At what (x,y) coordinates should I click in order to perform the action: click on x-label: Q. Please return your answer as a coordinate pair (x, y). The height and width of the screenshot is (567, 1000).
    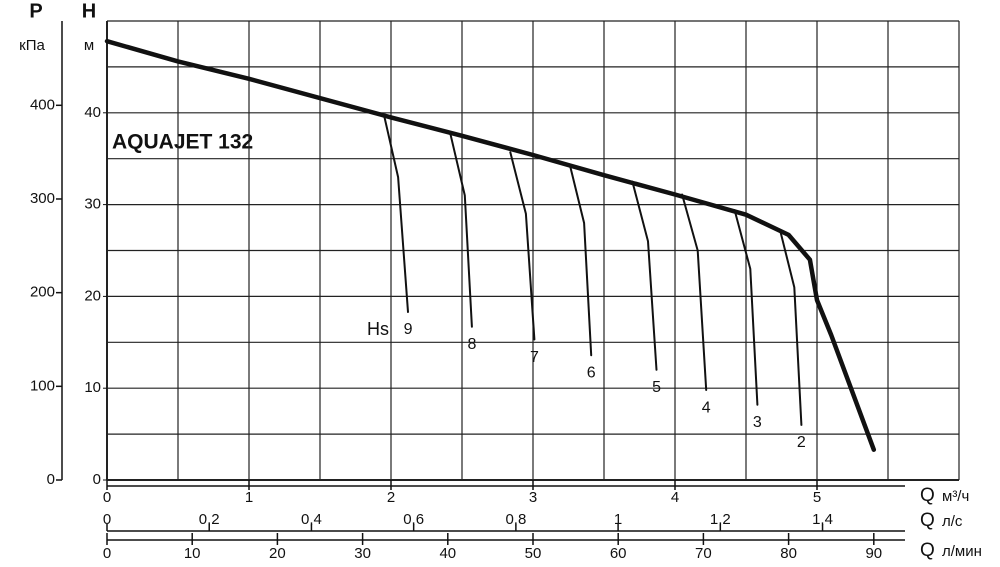
    Looking at the image, I should click on (927, 495).